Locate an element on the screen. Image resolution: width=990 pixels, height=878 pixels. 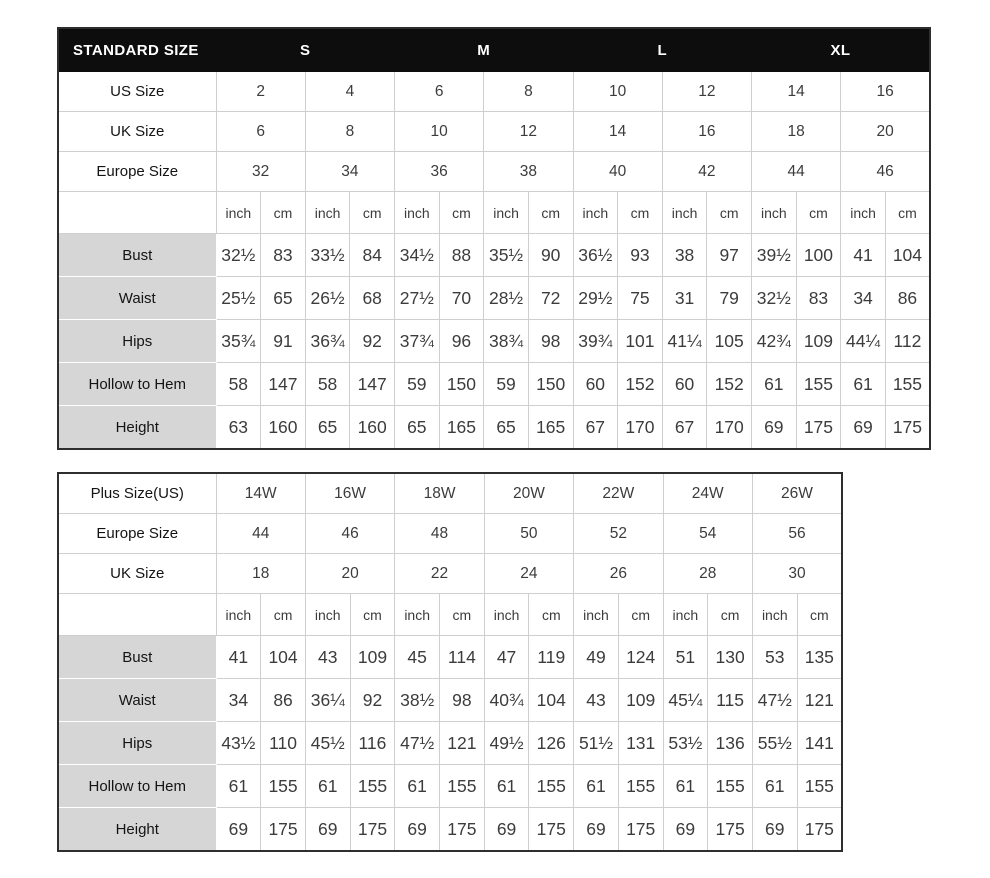
measurement-value-cell: 38¾ is located at coordinates (506, 341).